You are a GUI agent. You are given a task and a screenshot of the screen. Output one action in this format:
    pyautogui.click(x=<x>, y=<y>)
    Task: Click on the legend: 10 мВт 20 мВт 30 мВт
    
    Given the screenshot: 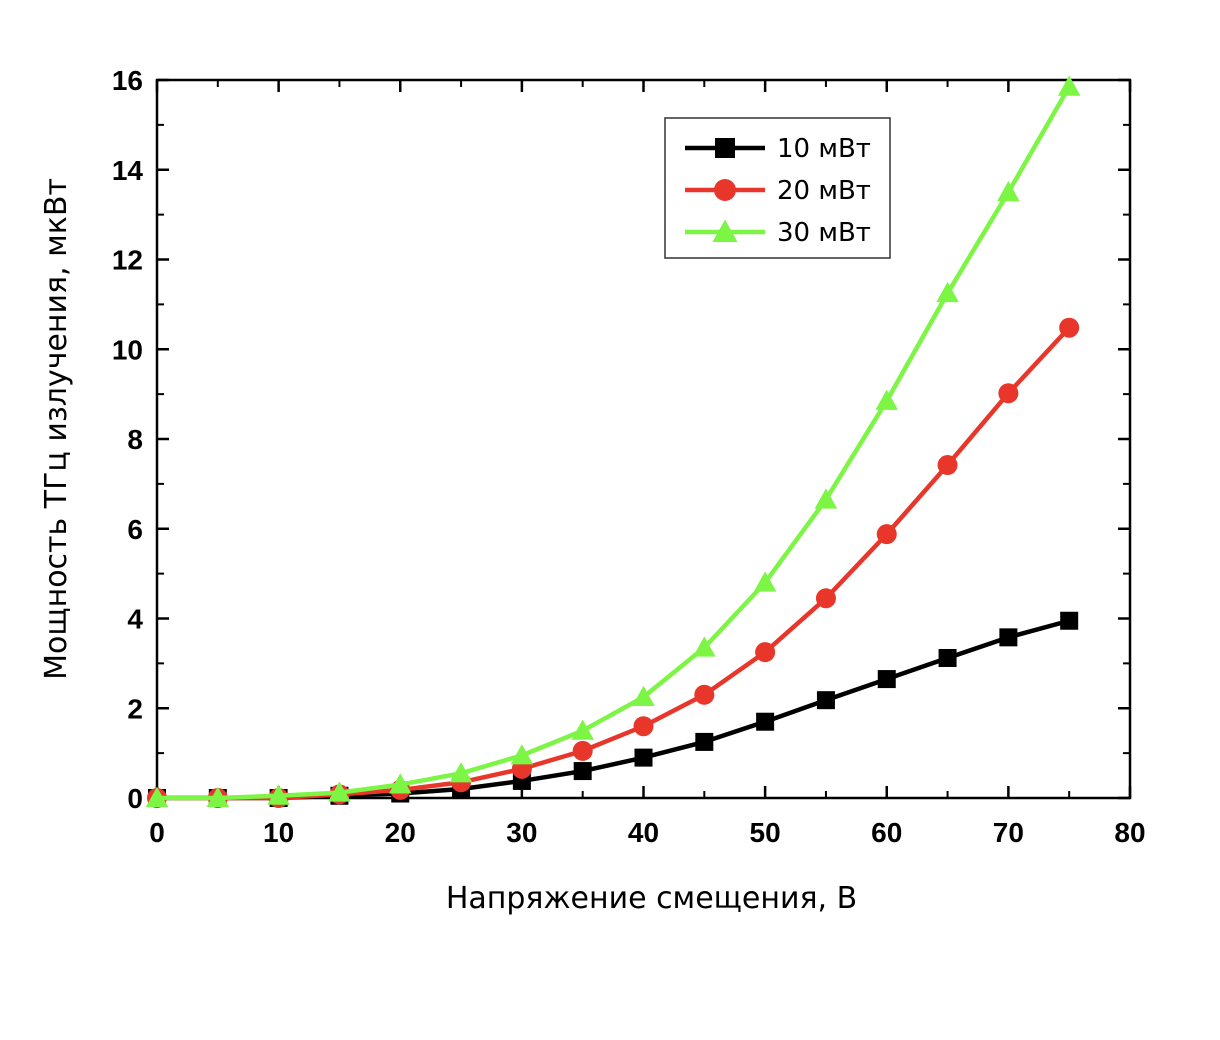 What is the action you would take?
    pyautogui.click(x=777, y=188)
    